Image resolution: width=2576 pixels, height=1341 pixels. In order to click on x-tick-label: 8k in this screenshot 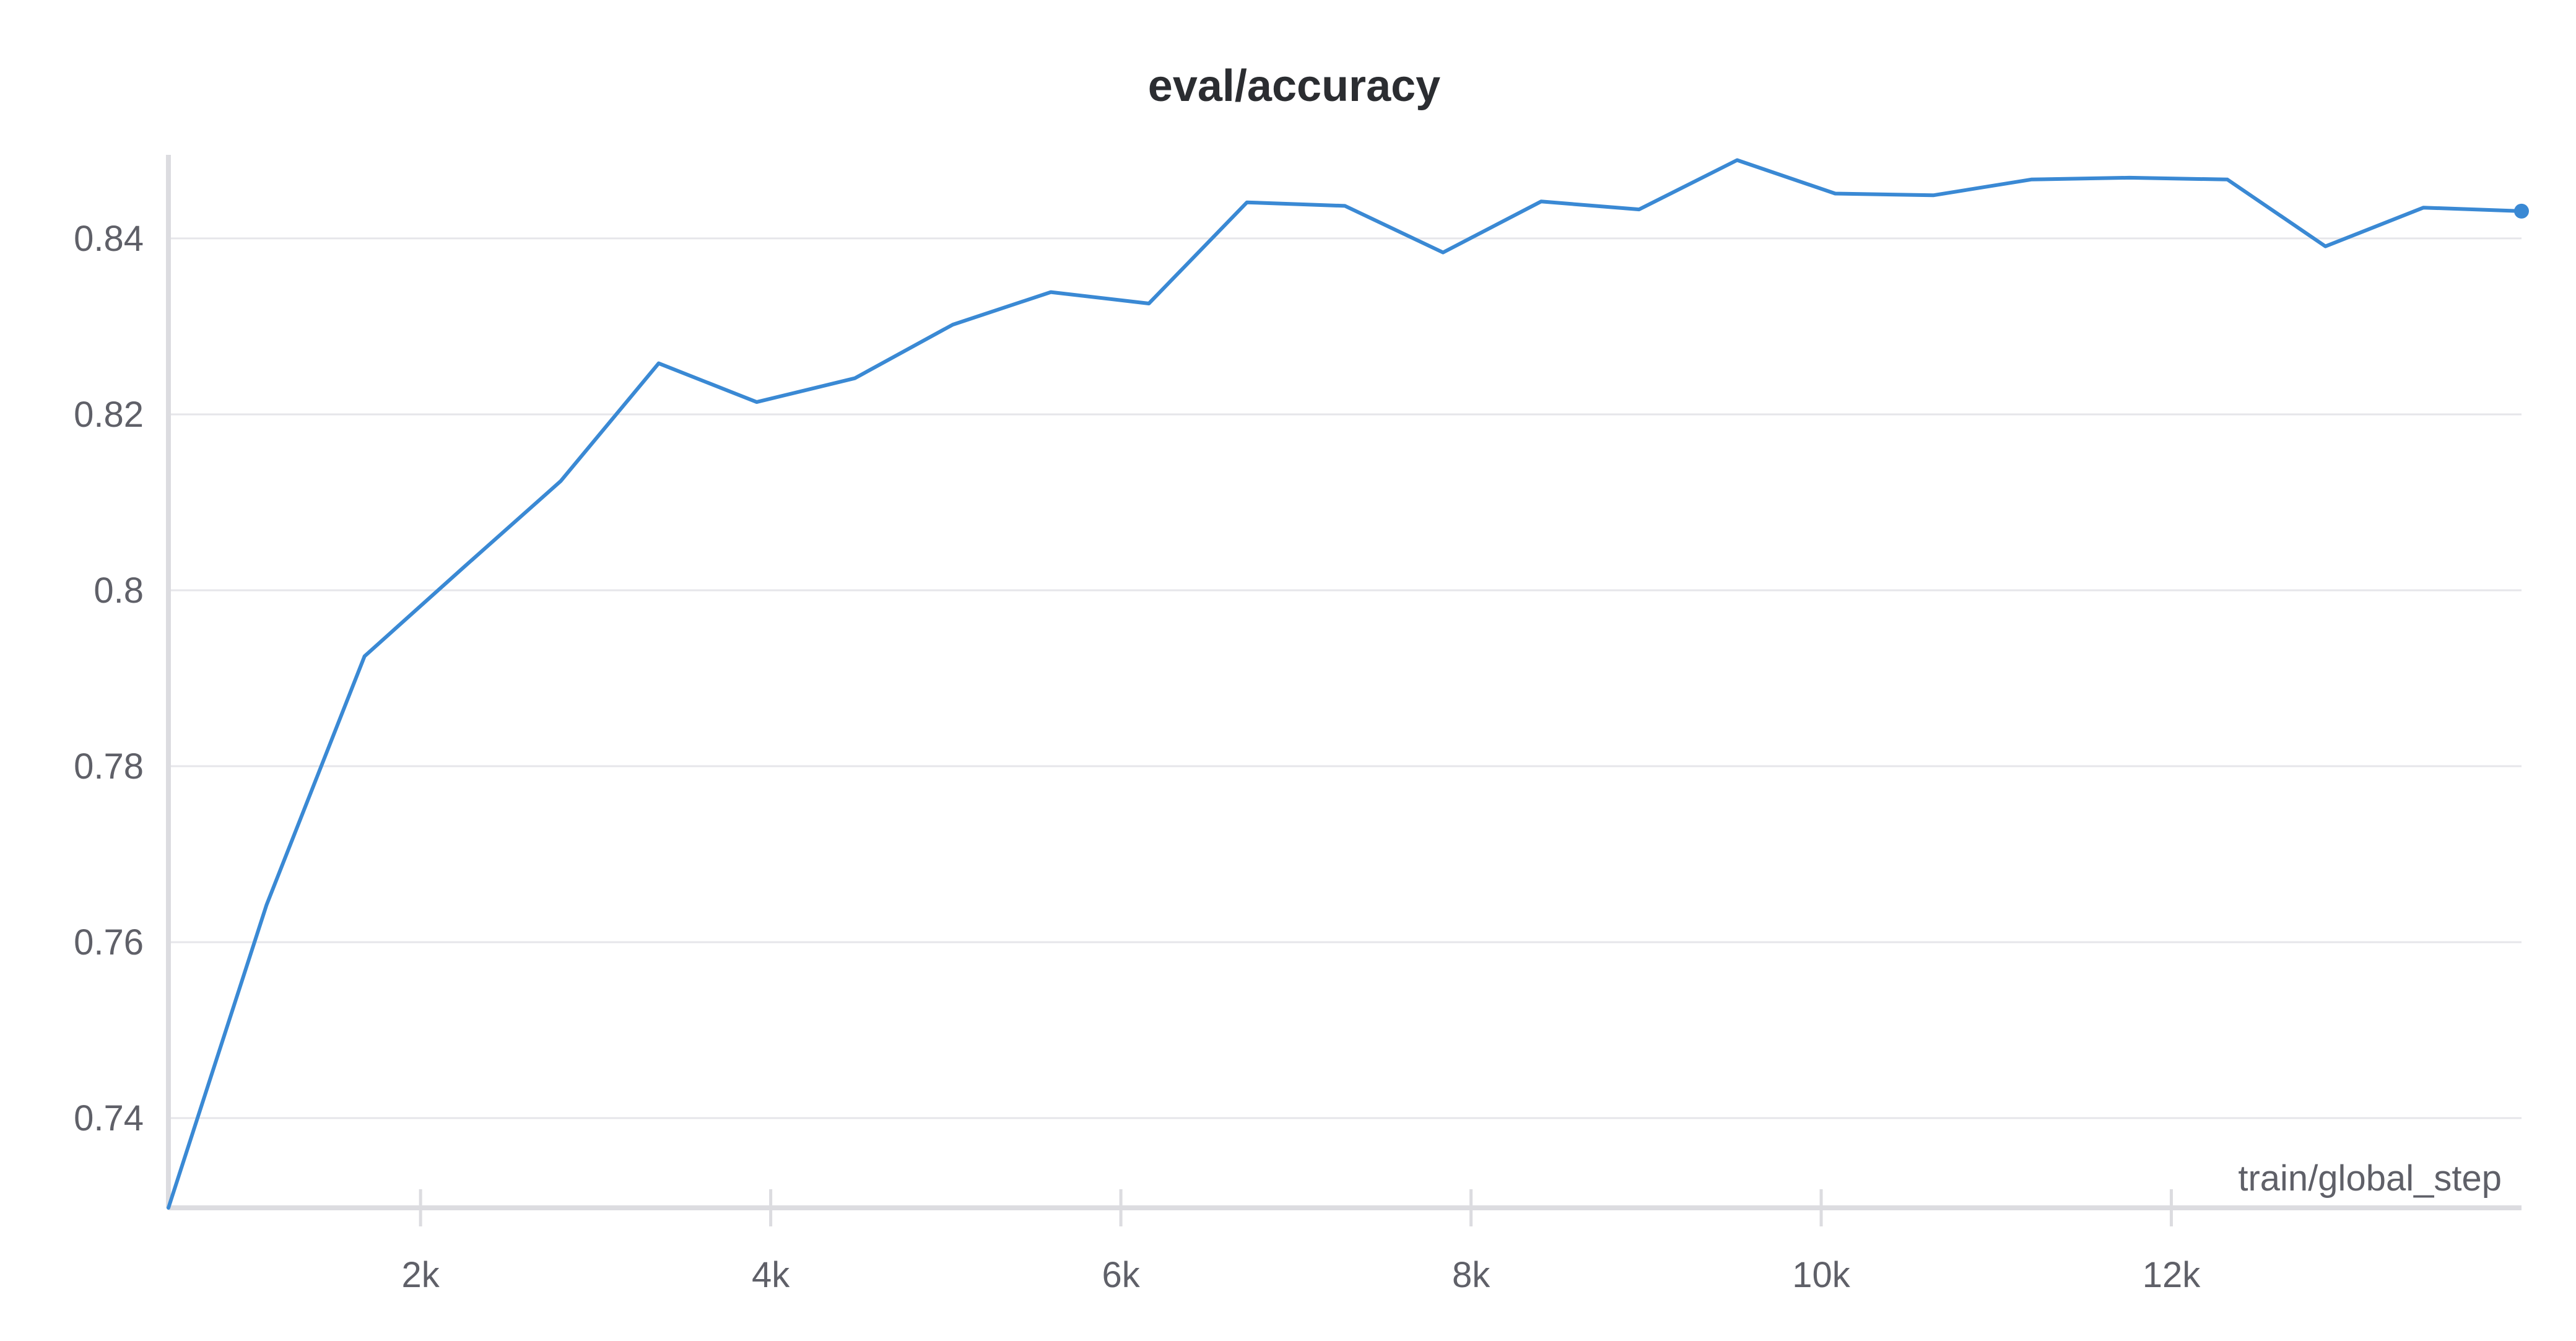, I will do `click(1471, 1275)`.